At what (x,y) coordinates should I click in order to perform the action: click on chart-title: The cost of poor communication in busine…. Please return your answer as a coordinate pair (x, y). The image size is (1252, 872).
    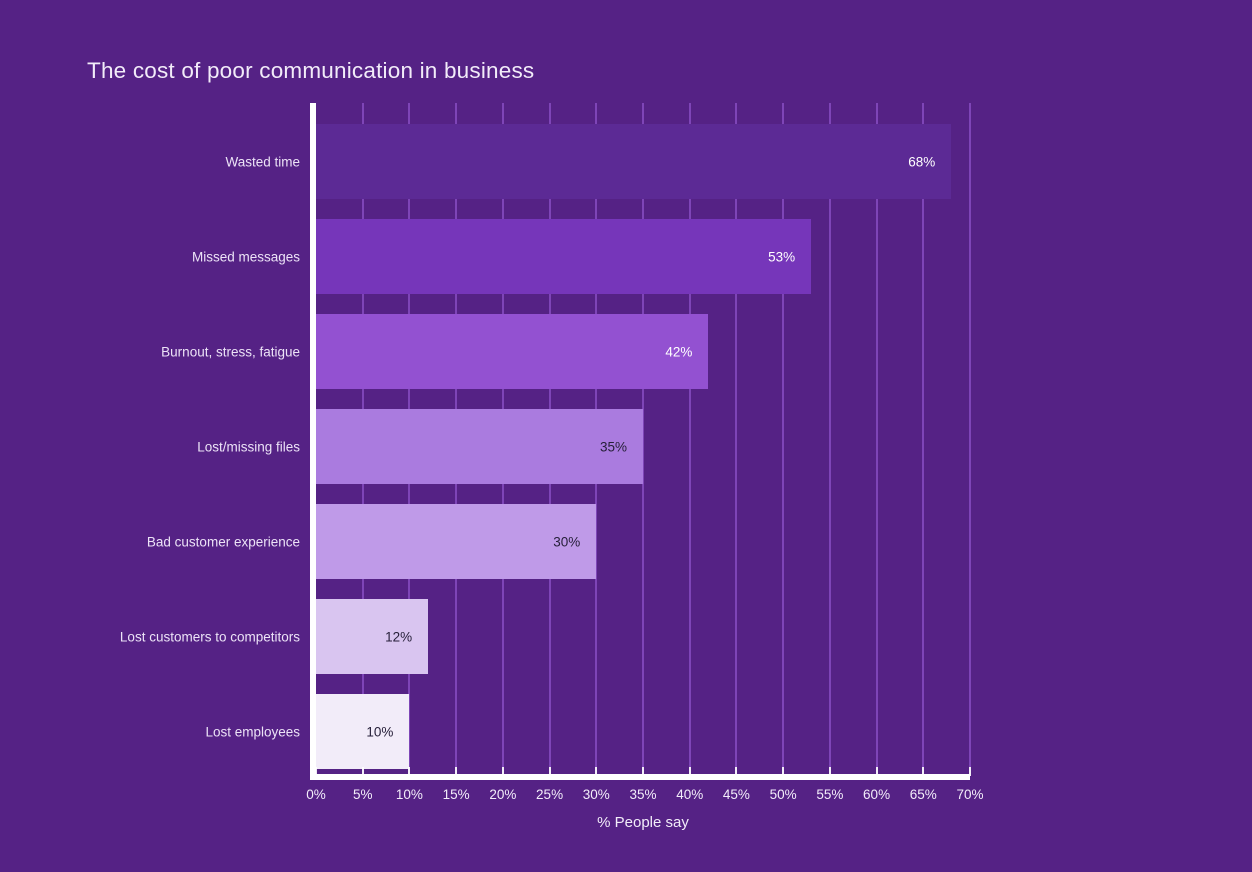
    Looking at the image, I should click on (311, 70).